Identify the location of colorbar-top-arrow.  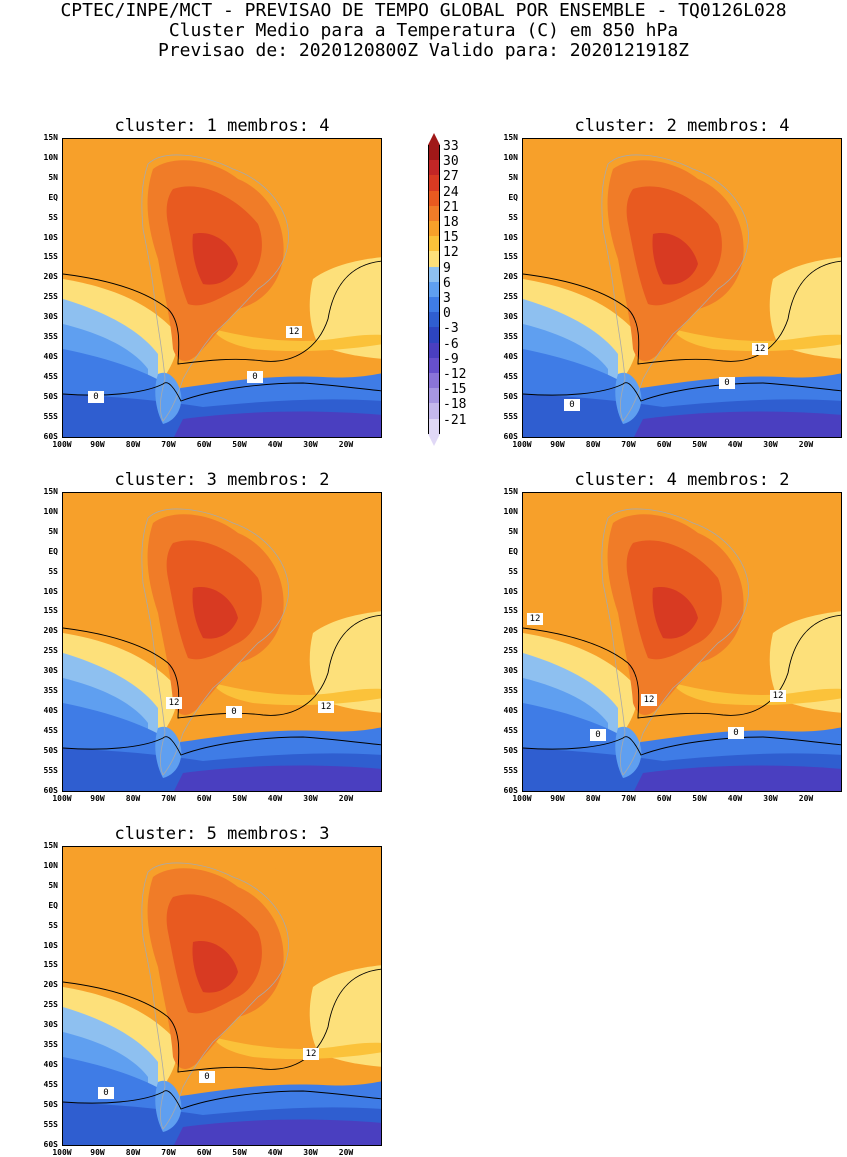
(434, 139).